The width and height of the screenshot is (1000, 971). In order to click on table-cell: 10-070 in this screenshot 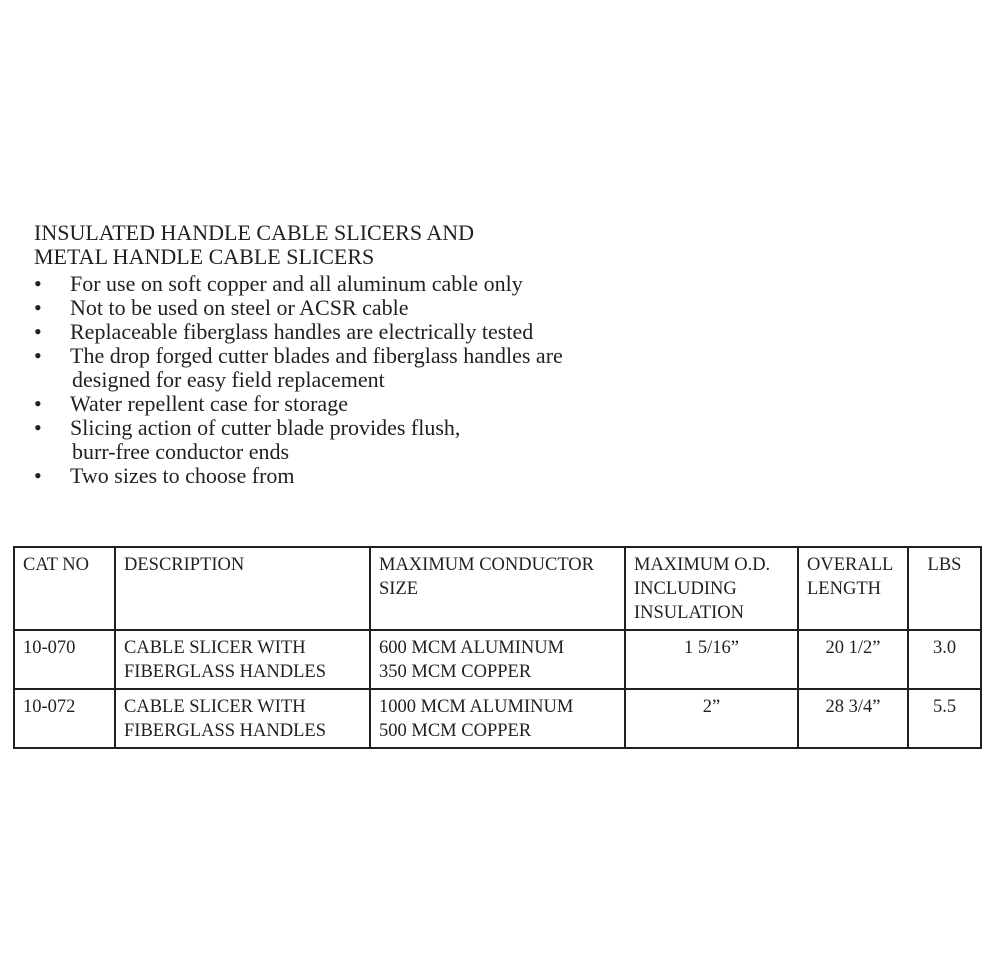, I will do `click(64, 659)`.